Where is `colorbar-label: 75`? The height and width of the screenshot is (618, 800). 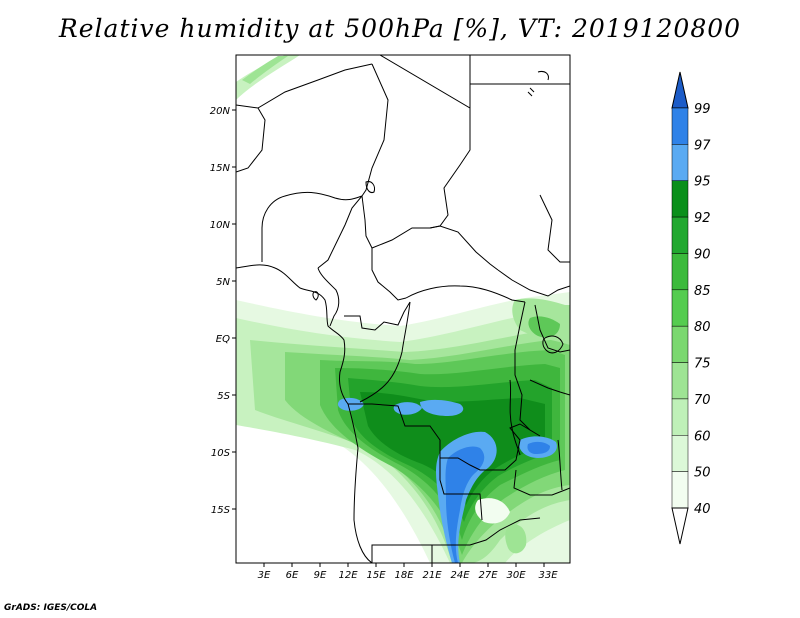 colorbar-label: 75 is located at coordinates (702, 364).